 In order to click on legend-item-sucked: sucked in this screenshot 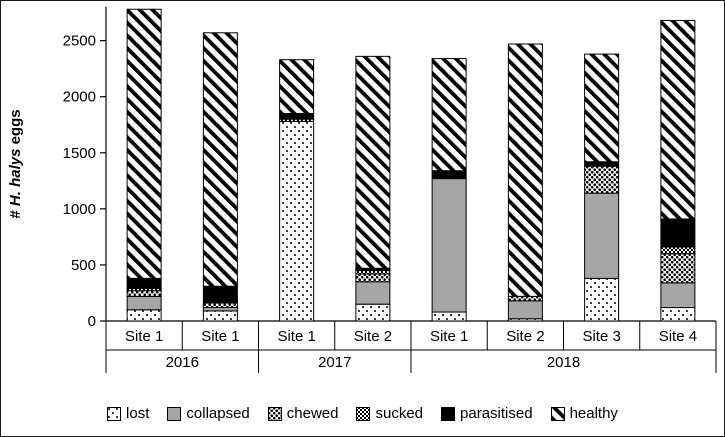, I will do `click(389, 413)`.